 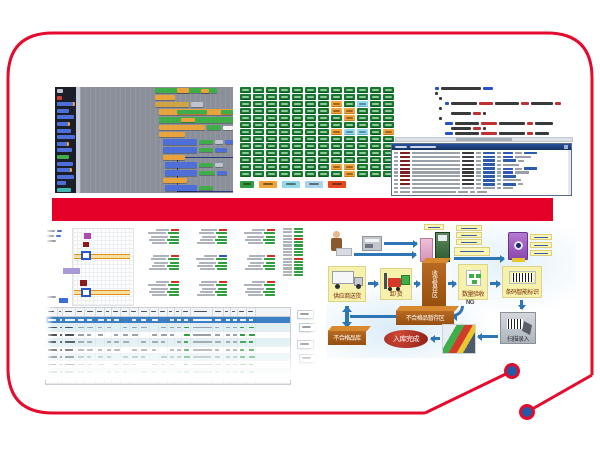 I want to click on ng-label: NG, so click(x=470, y=303).